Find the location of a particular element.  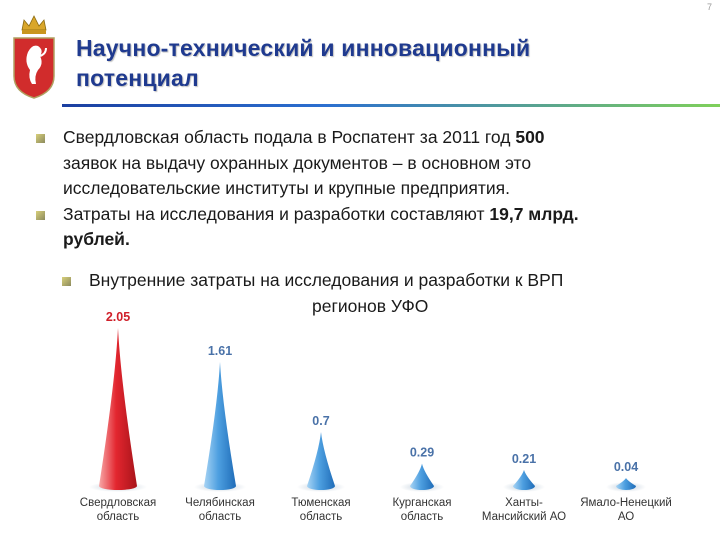

sub-bullet-line-2: регионов УФО is located at coordinates (370, 305).